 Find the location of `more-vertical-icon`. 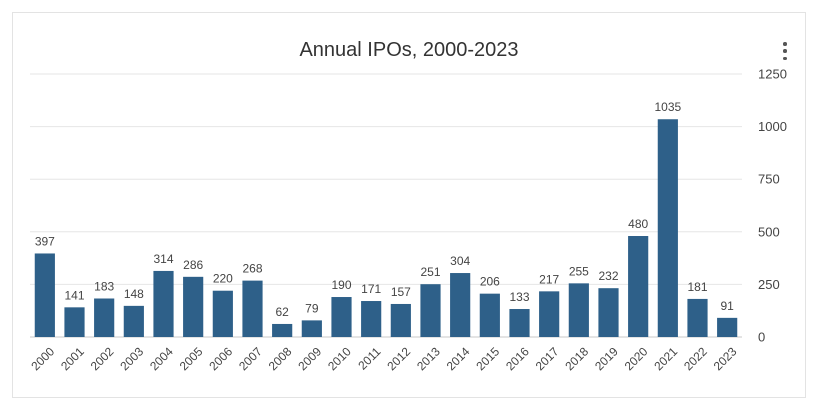

more-vertical-icon is located at coordinates (785, 51).